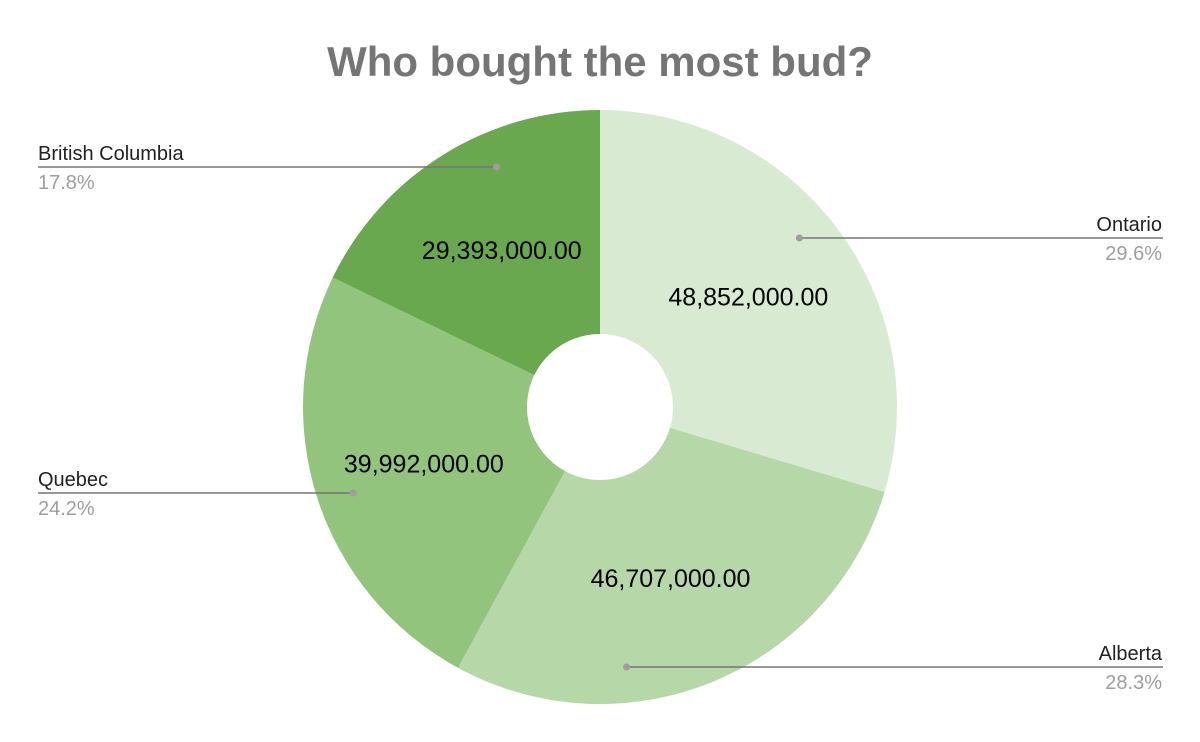 The height and width of the screenshot is (742, 1200). Describe the element at coordinates (66, 183) in the screenshot. I see `legend-percent-british-columbia: 17.8%` at that location.